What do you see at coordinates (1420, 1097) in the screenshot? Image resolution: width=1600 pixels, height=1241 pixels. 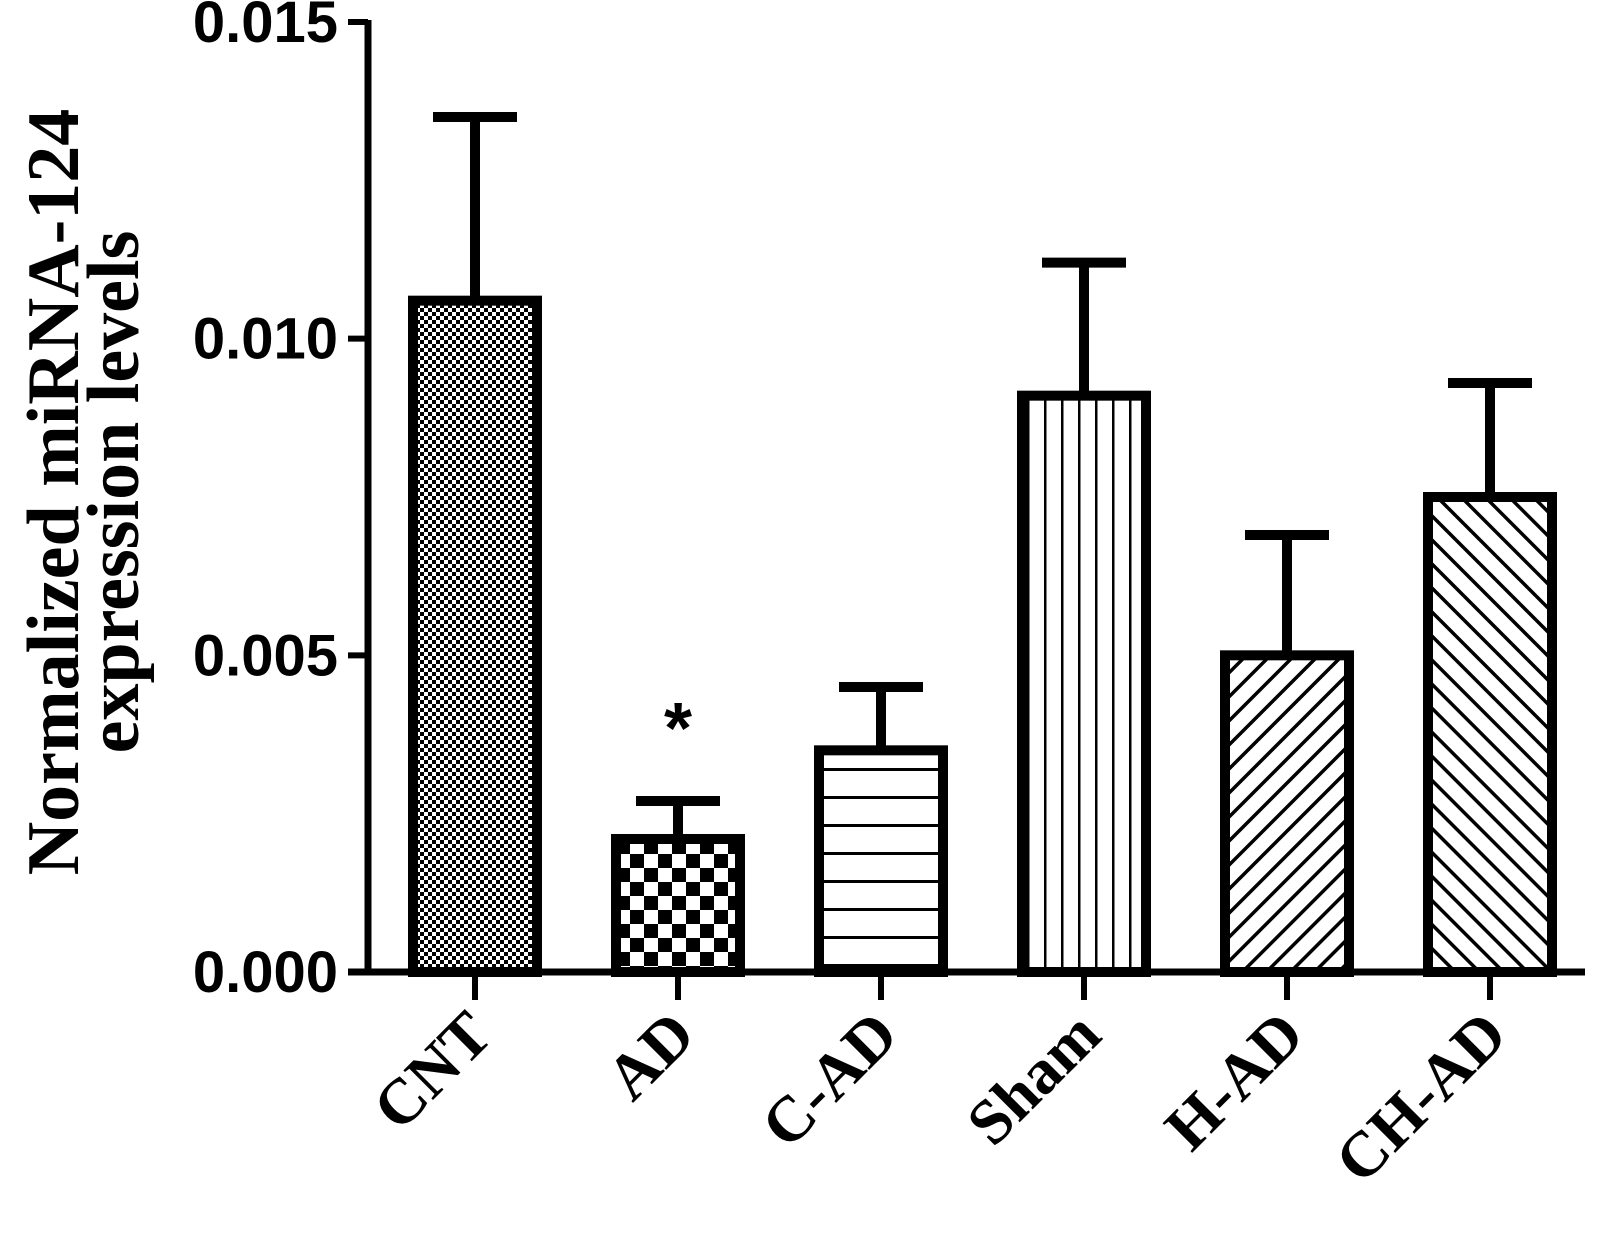 I see `x-category-label: CH-AD` at bounding box center [1420, 1097].